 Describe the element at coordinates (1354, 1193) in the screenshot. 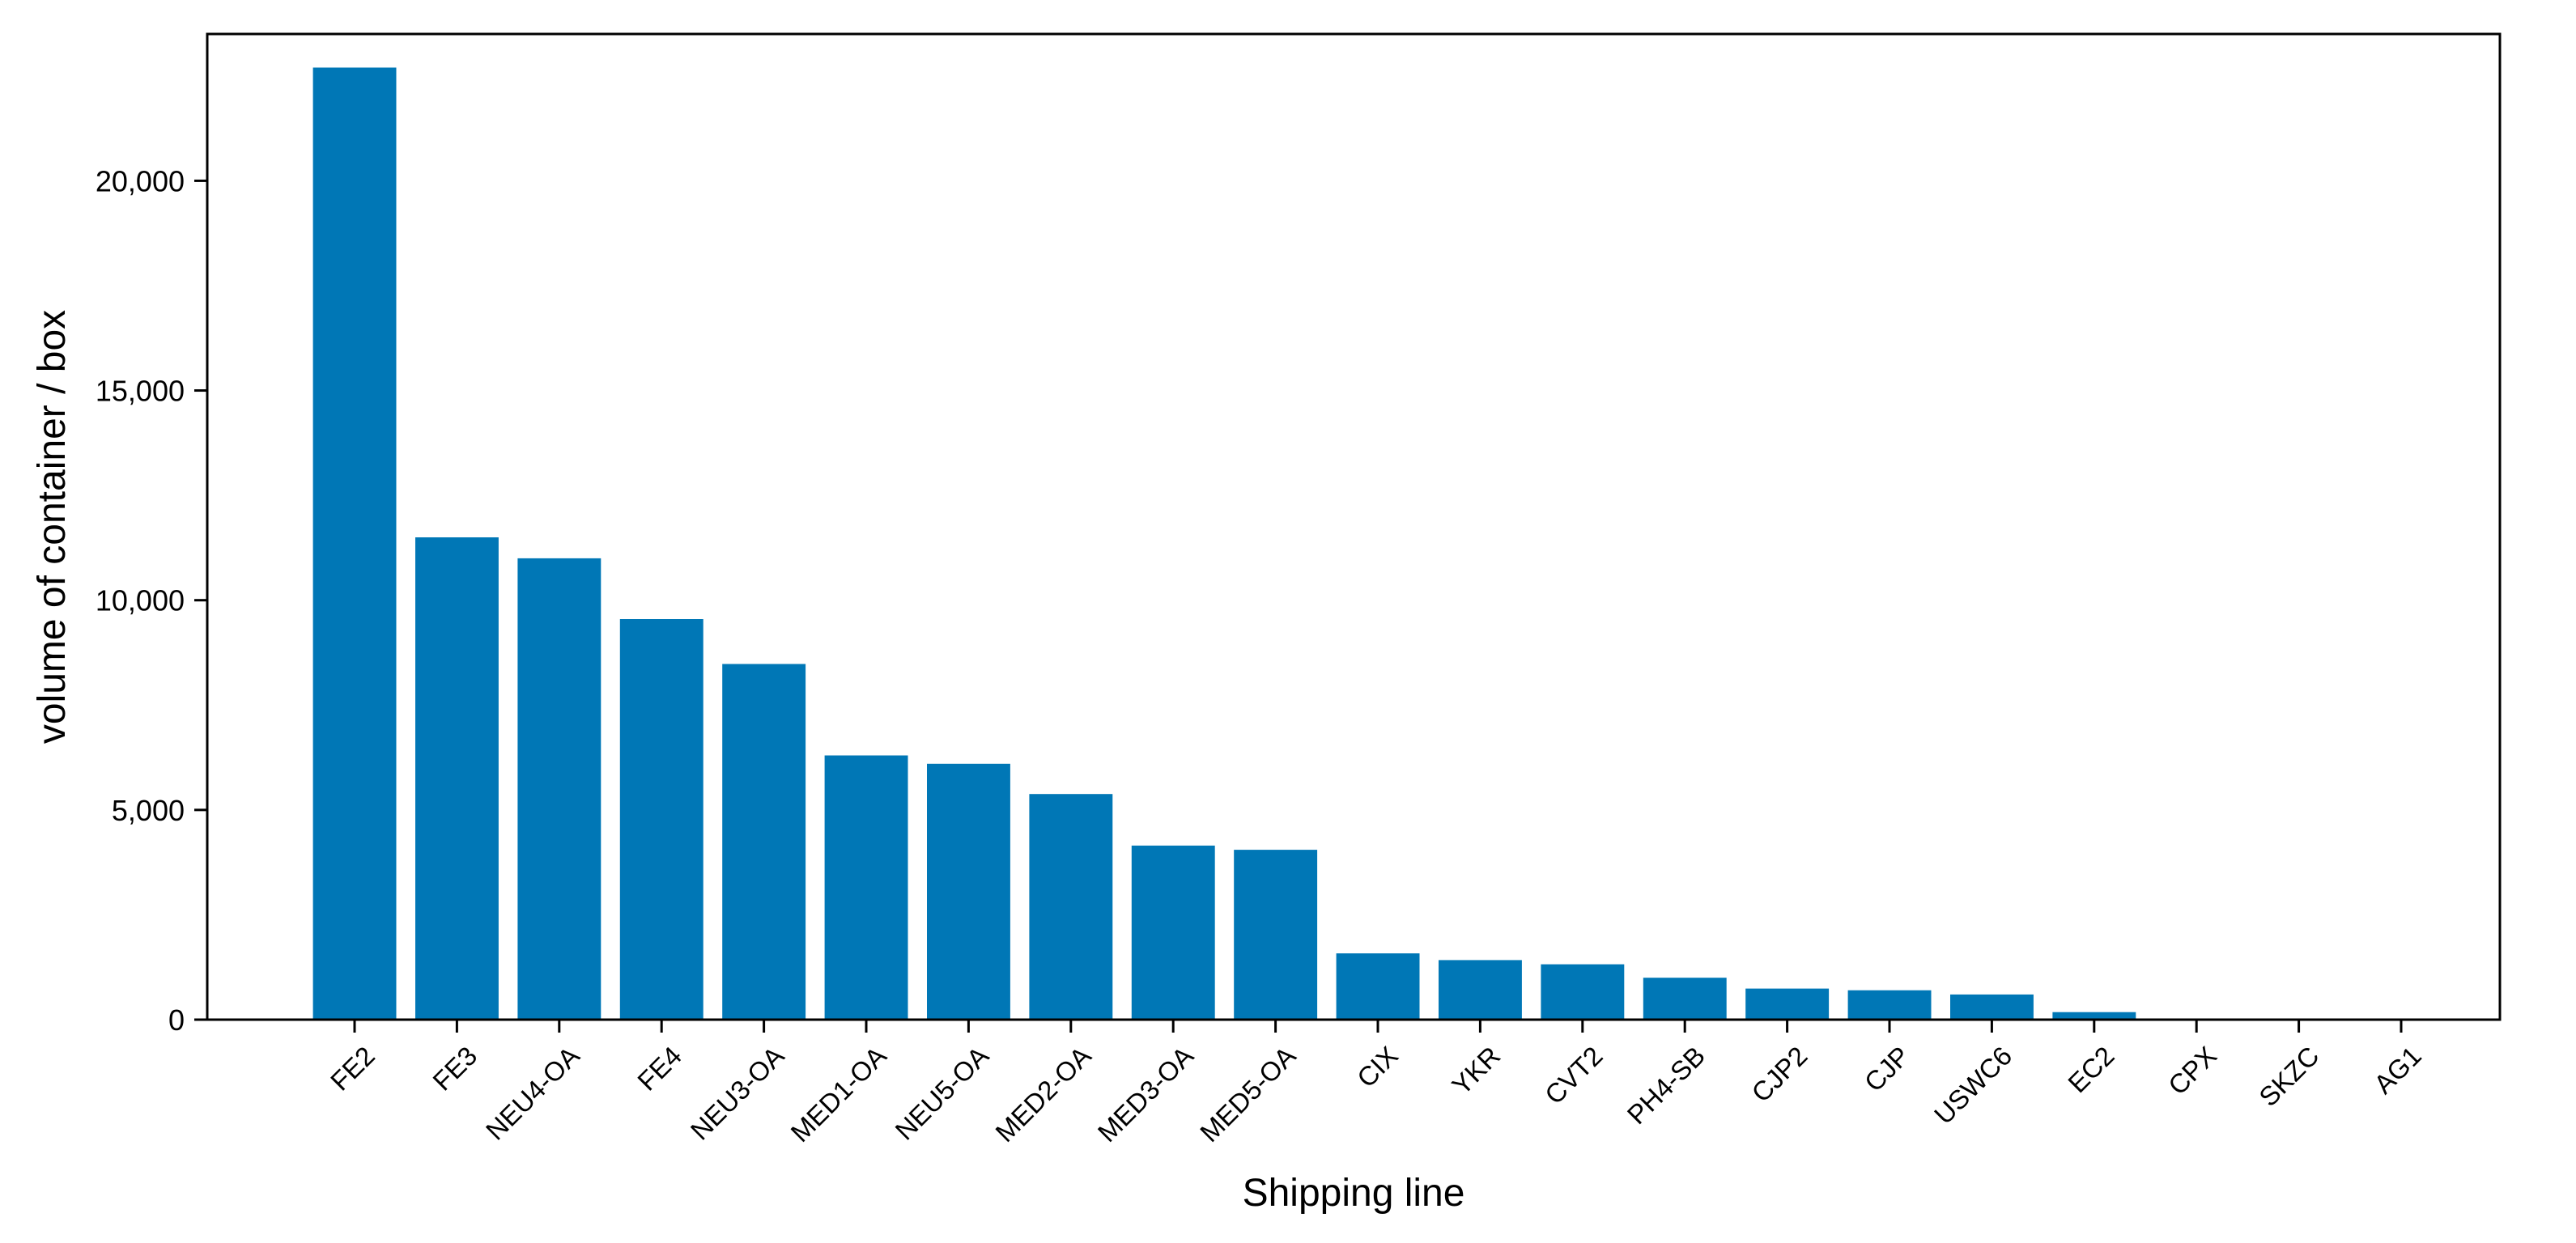

I see `x-axis-title: Shipping line` at that location.